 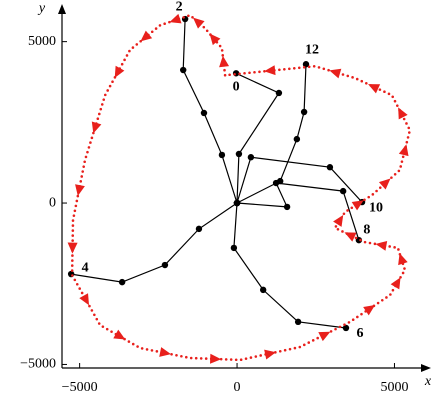 I want to click on point-label: 8, so click(x=366, y=229).